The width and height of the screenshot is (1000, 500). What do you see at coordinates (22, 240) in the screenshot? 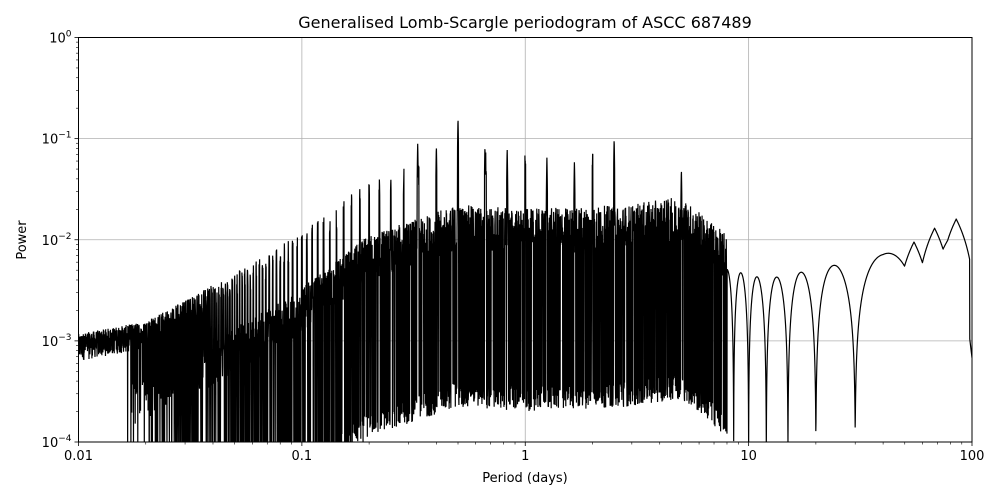
I see `y-axis-label: Power` at bounding box center [22, 240].